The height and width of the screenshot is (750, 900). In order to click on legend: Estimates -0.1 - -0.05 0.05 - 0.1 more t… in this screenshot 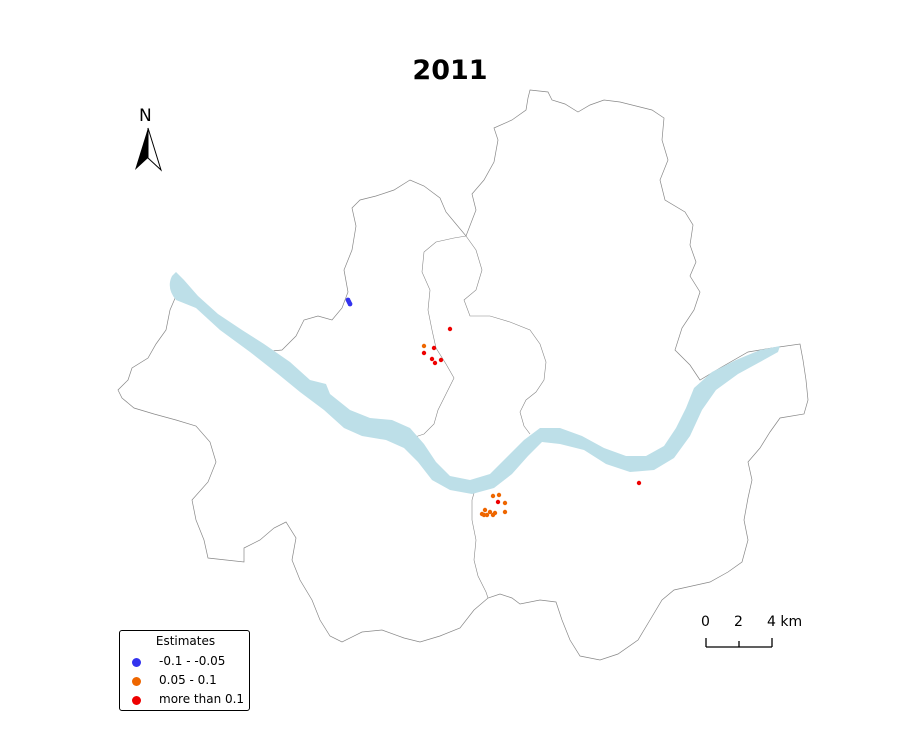, I will do `click(184, 670)`.